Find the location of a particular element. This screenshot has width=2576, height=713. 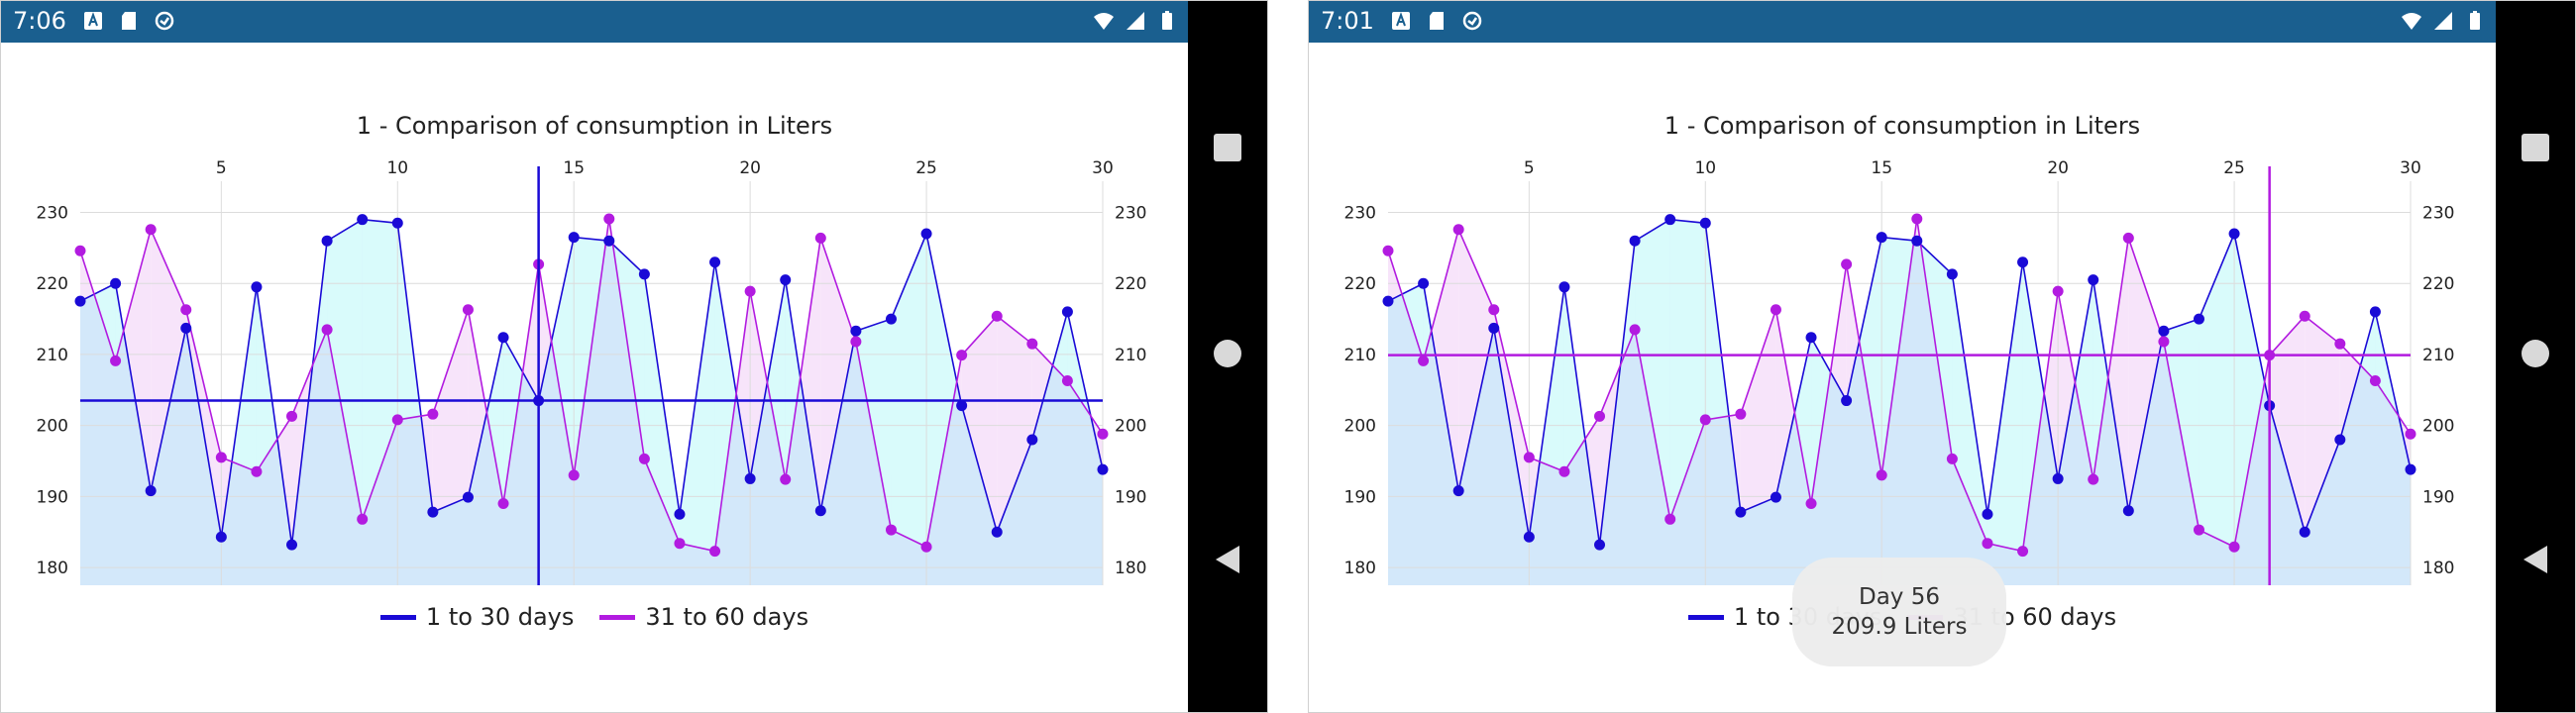

y-tick-label-right: 220 is located at coordinates (1130, 284).